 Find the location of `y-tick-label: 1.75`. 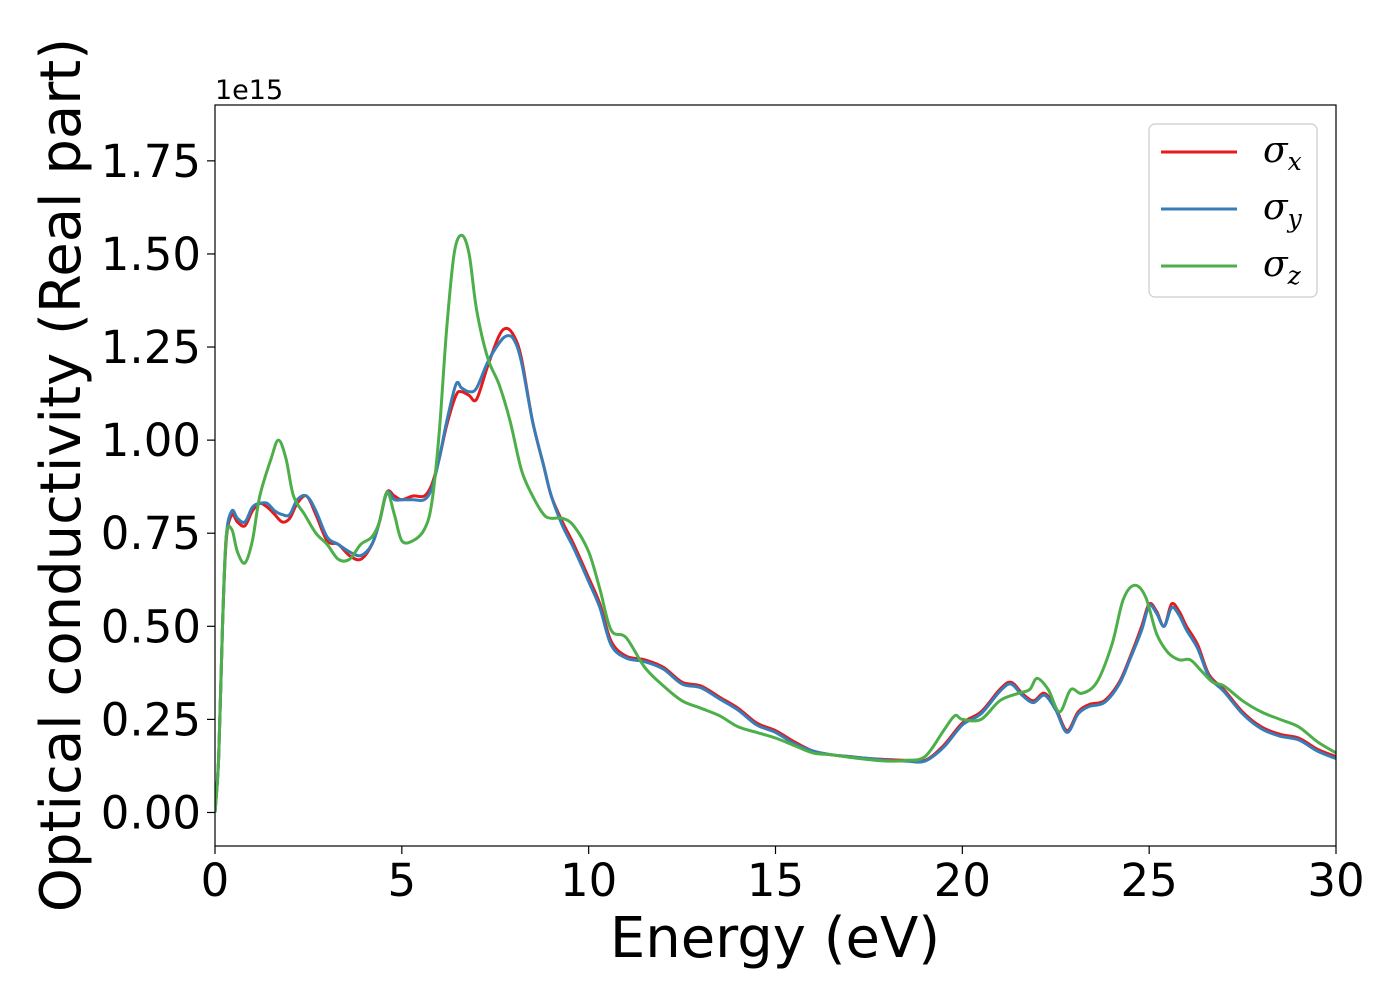

y-tick-label: 1.75 is located at coordinates (151, 161).